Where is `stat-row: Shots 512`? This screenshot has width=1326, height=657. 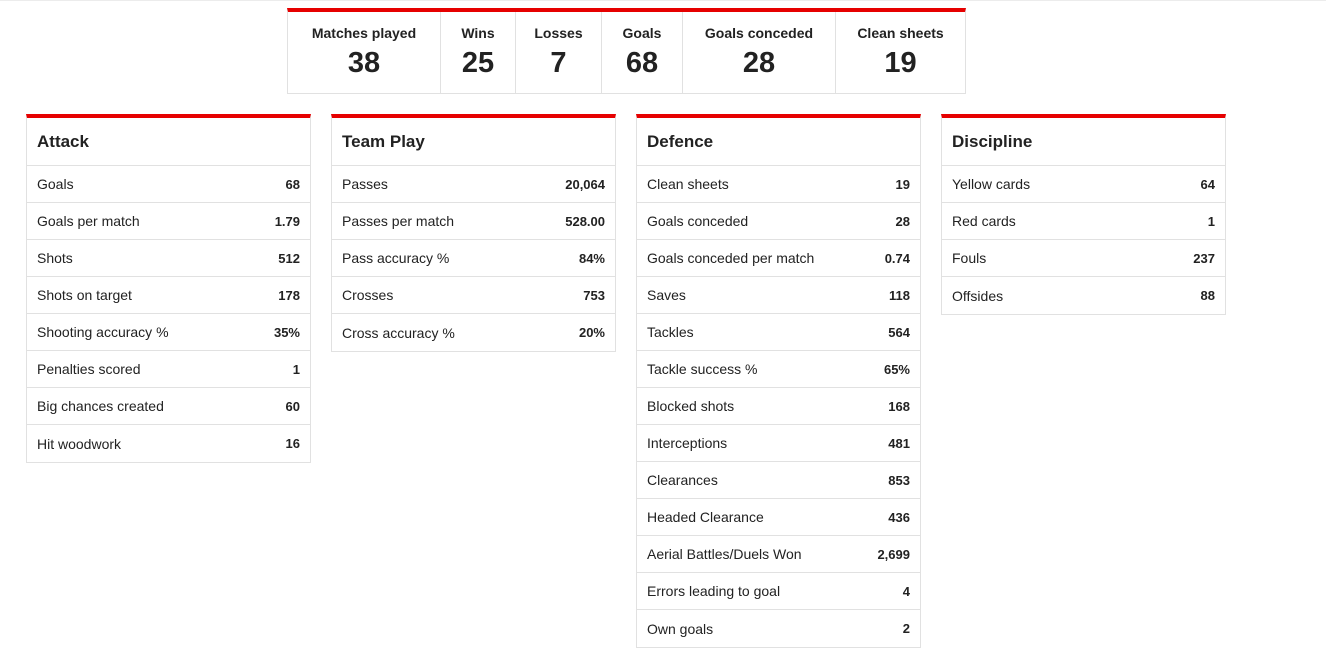 stat-row: Shots 512 is located at coordinates (168, 258).